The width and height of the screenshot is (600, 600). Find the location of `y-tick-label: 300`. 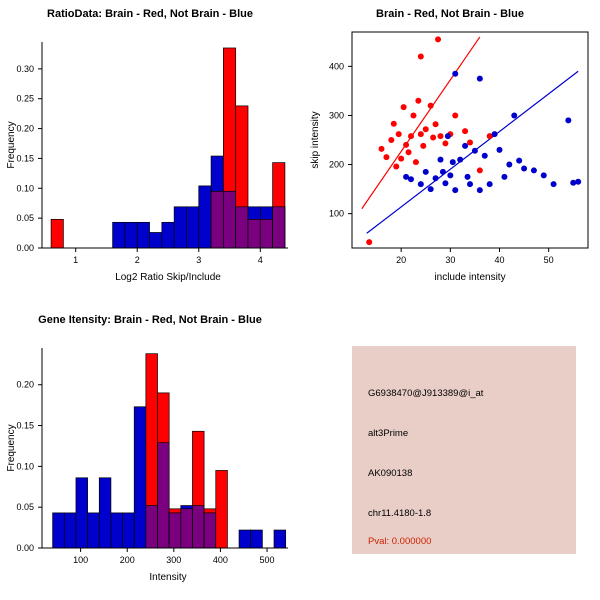

y-tick-label: 300 is located at coordinates (336, 115).